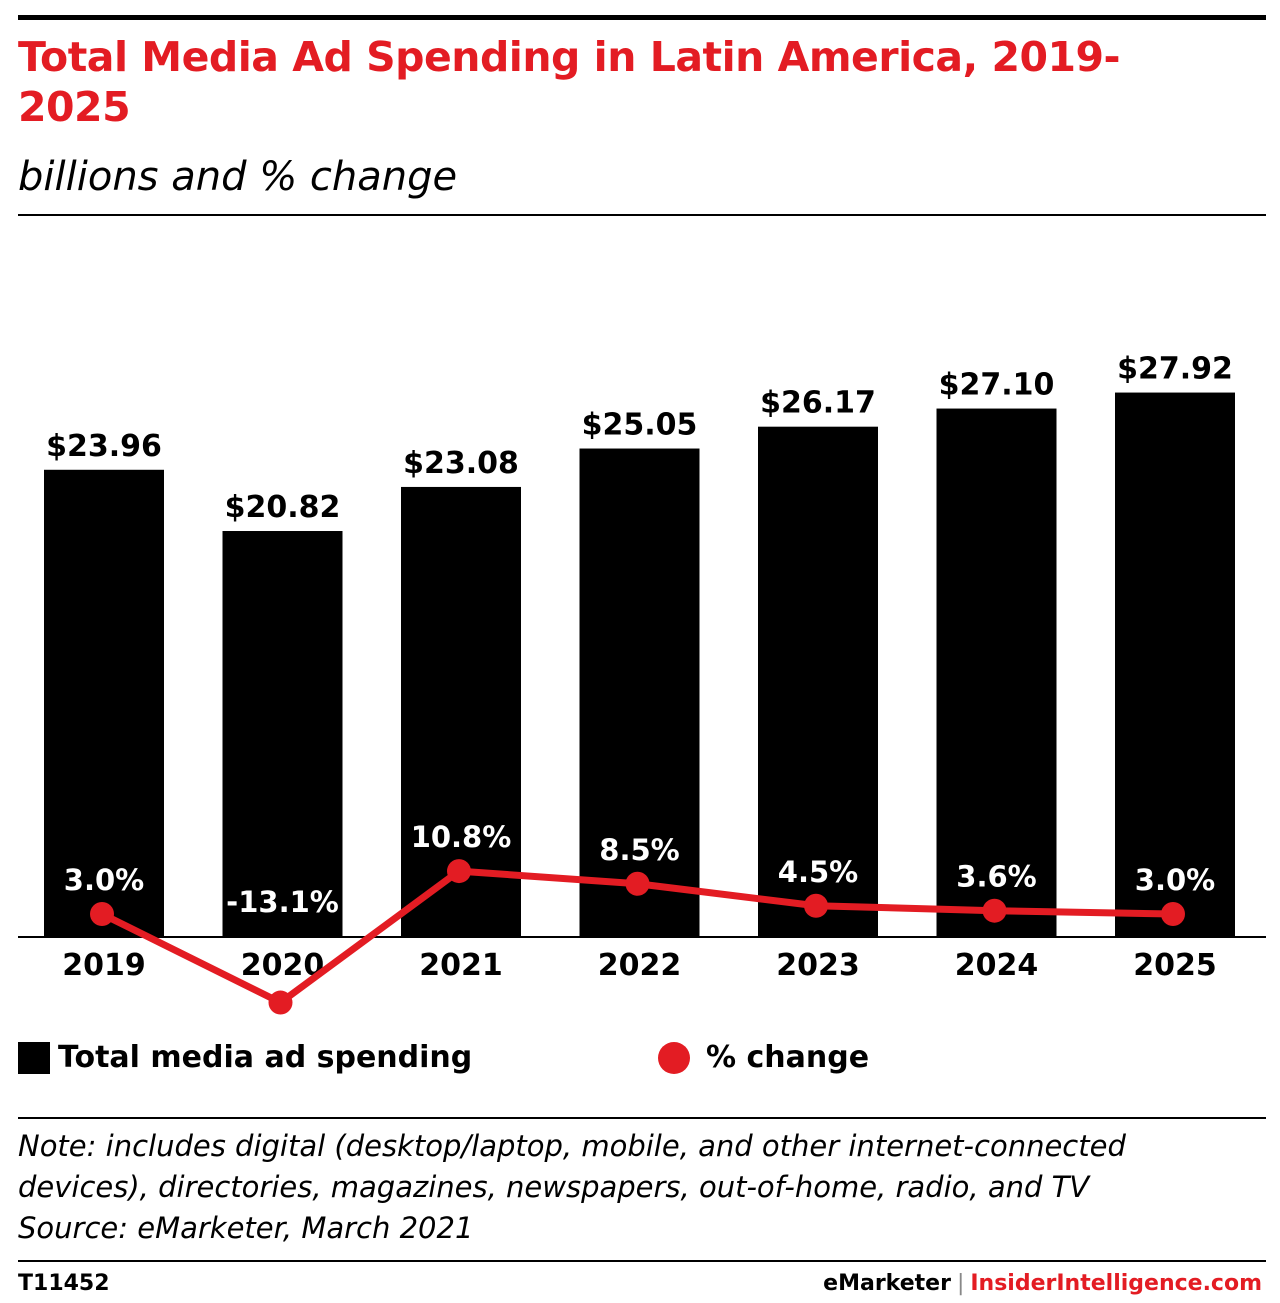  What do you see at coordinates (265, 1057) in the screenshot?
I see `legend-label-spending: Total media ad spending` at bounding box center [265, 1057].